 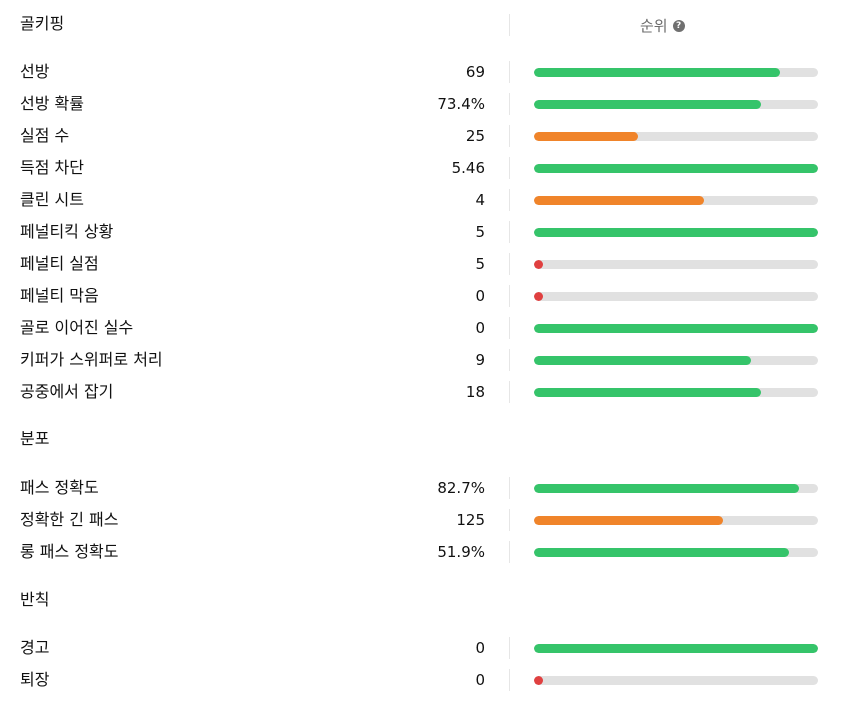 I want to click on rank-header-label: 순위, so click(x=654, y=26).